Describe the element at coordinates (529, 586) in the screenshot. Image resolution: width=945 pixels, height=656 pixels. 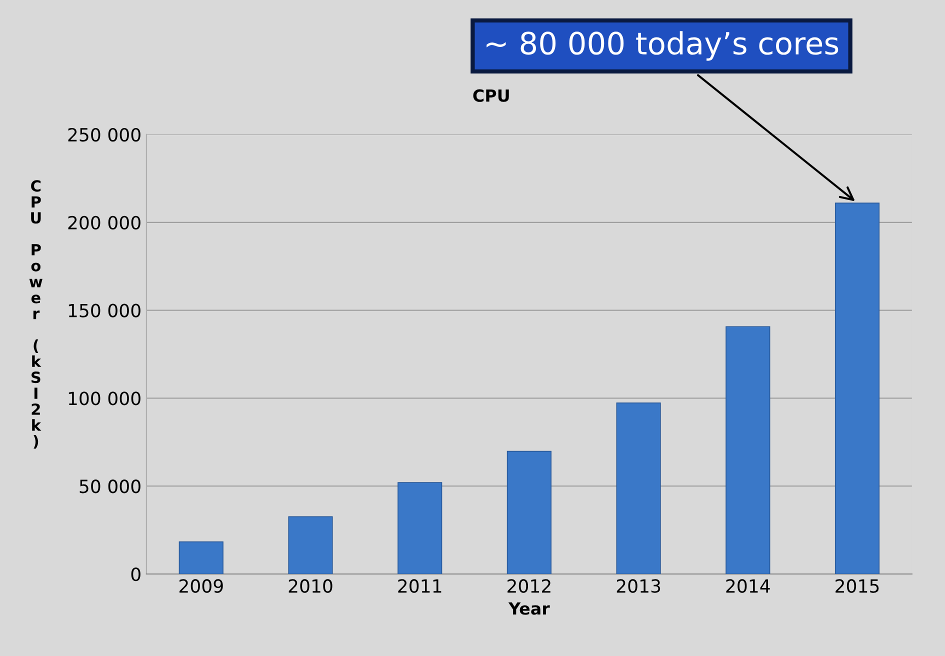
I see `x-tick-label: 2012` at that location.